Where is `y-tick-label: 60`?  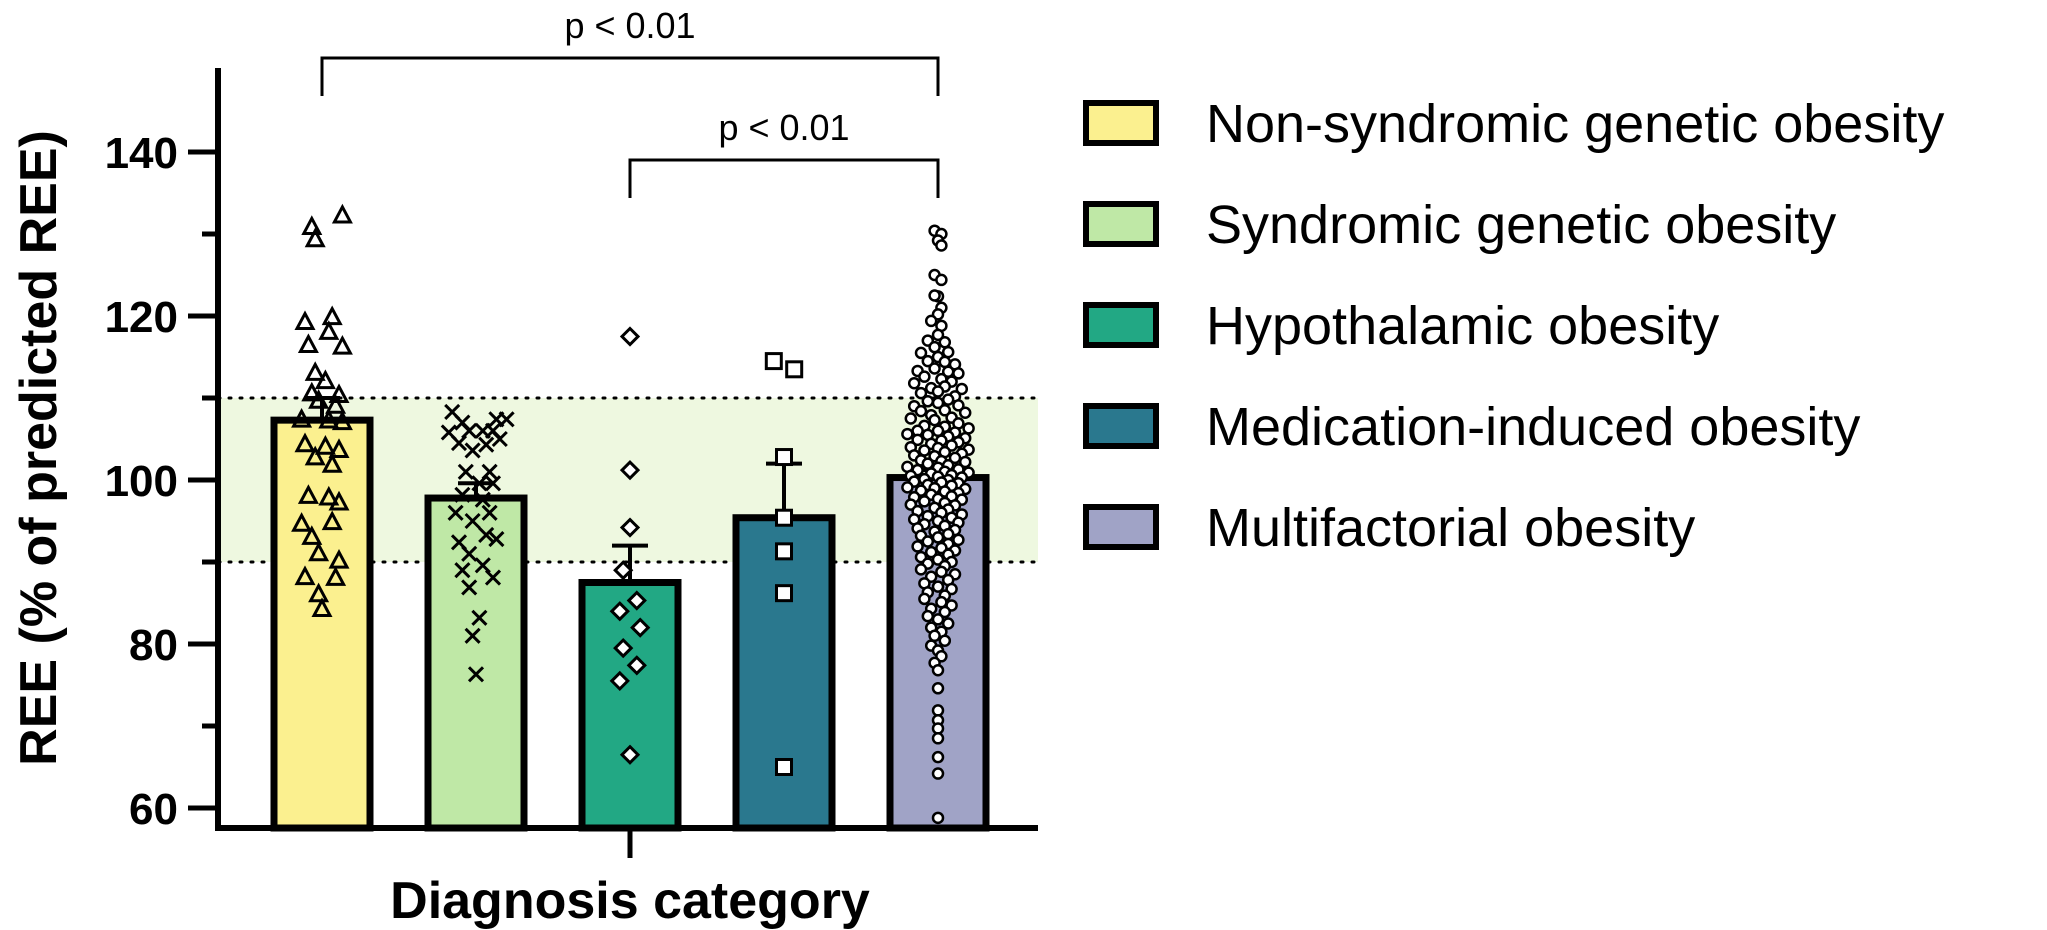 y-tick-label: 60 is located at coordinates (153, 809).